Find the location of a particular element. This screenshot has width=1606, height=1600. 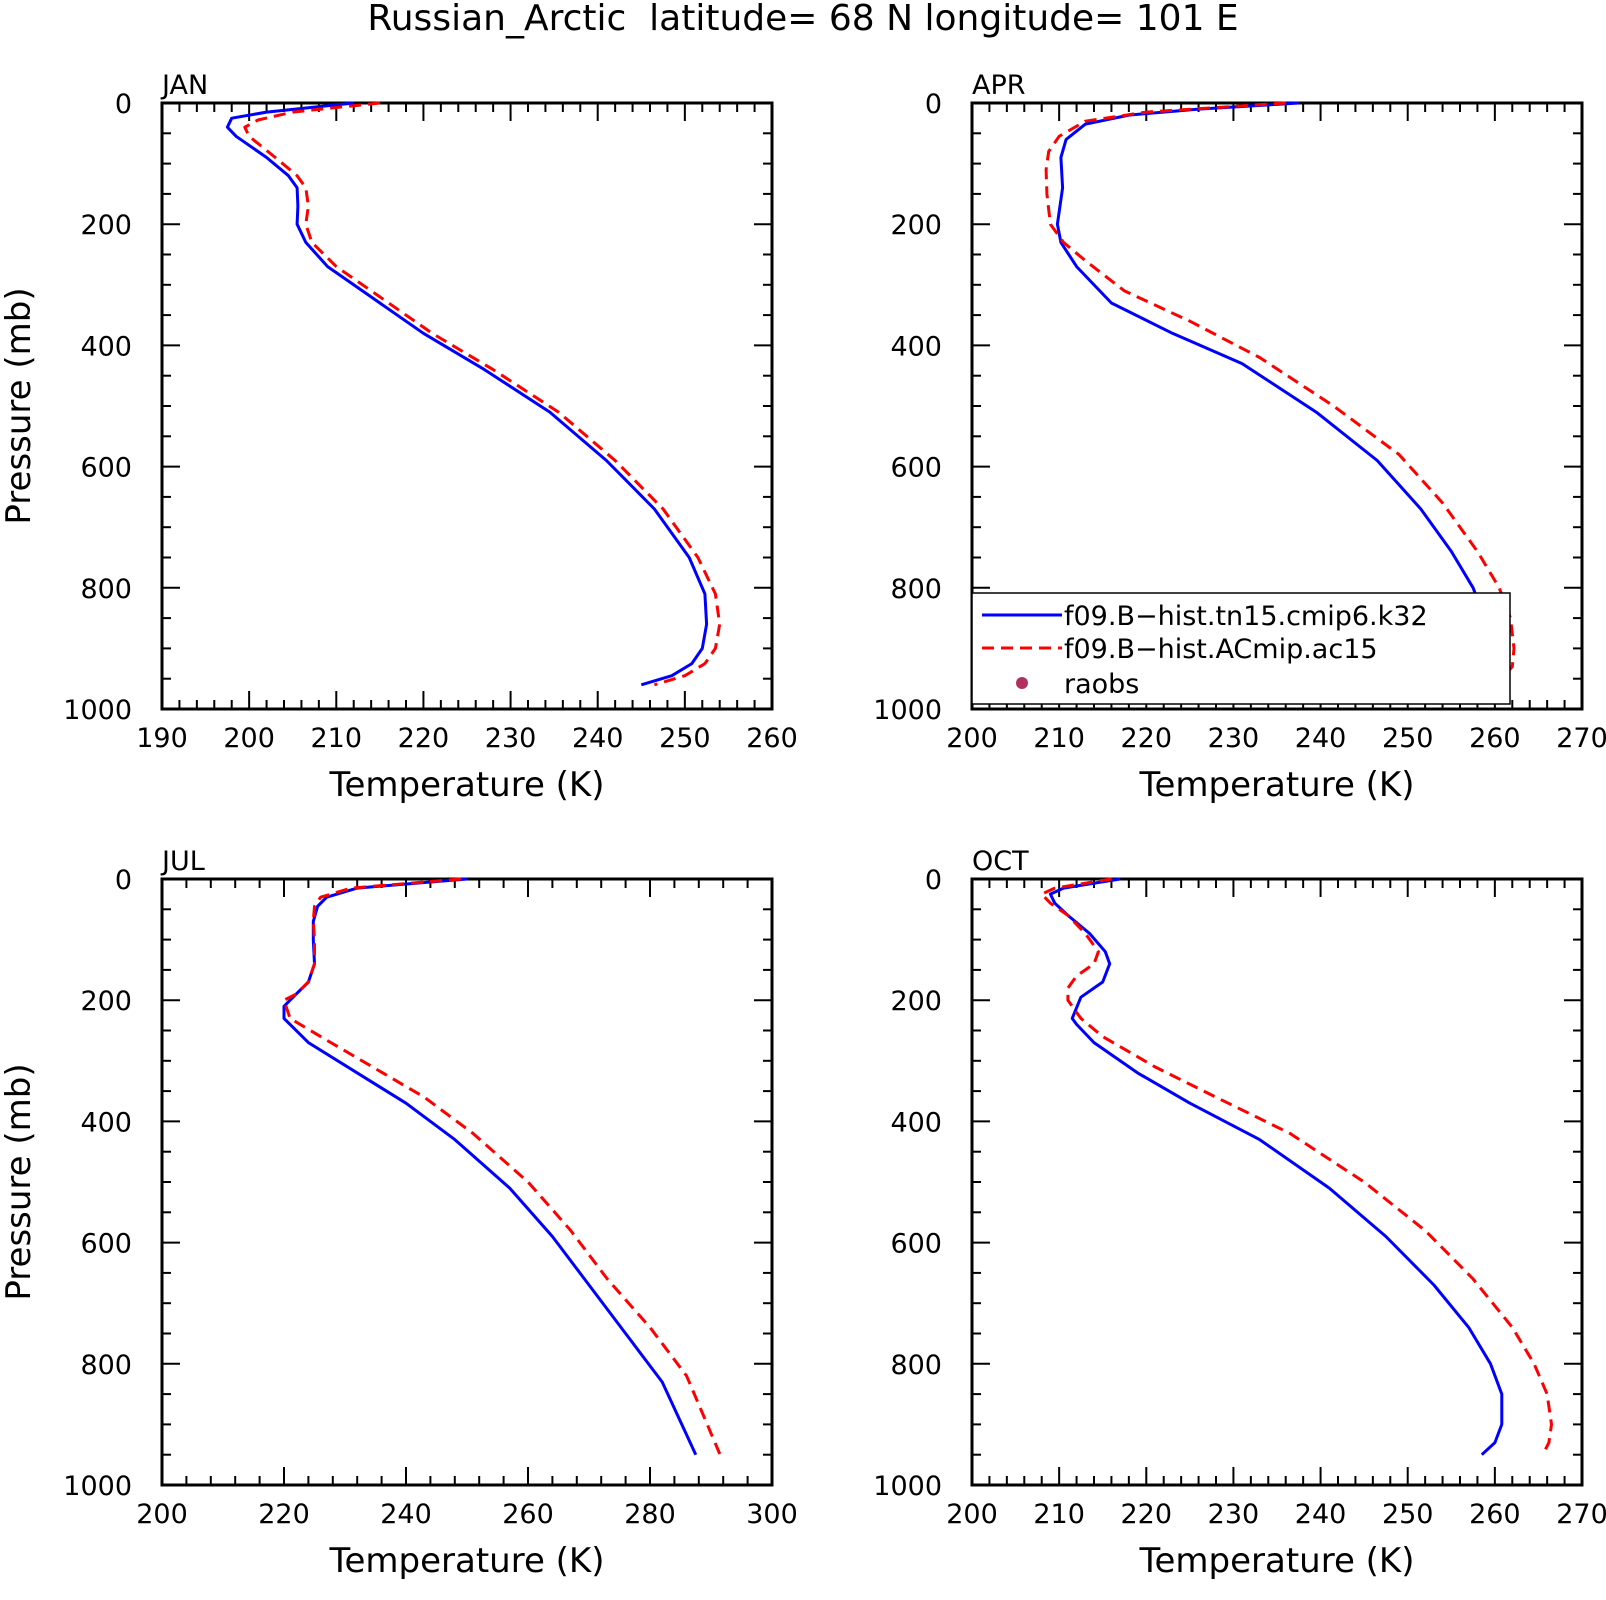

x-tick-label: 190 is located at coordinates (162, 738).